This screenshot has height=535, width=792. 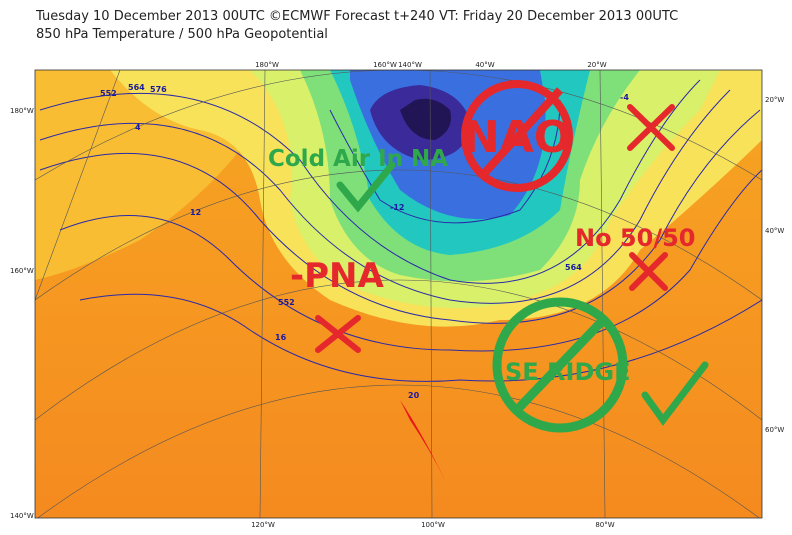 What do you see at coordinates (567, 372) in the screenshot?
I see `annotation: SE RIDGE` at bounding box center [567, 372].